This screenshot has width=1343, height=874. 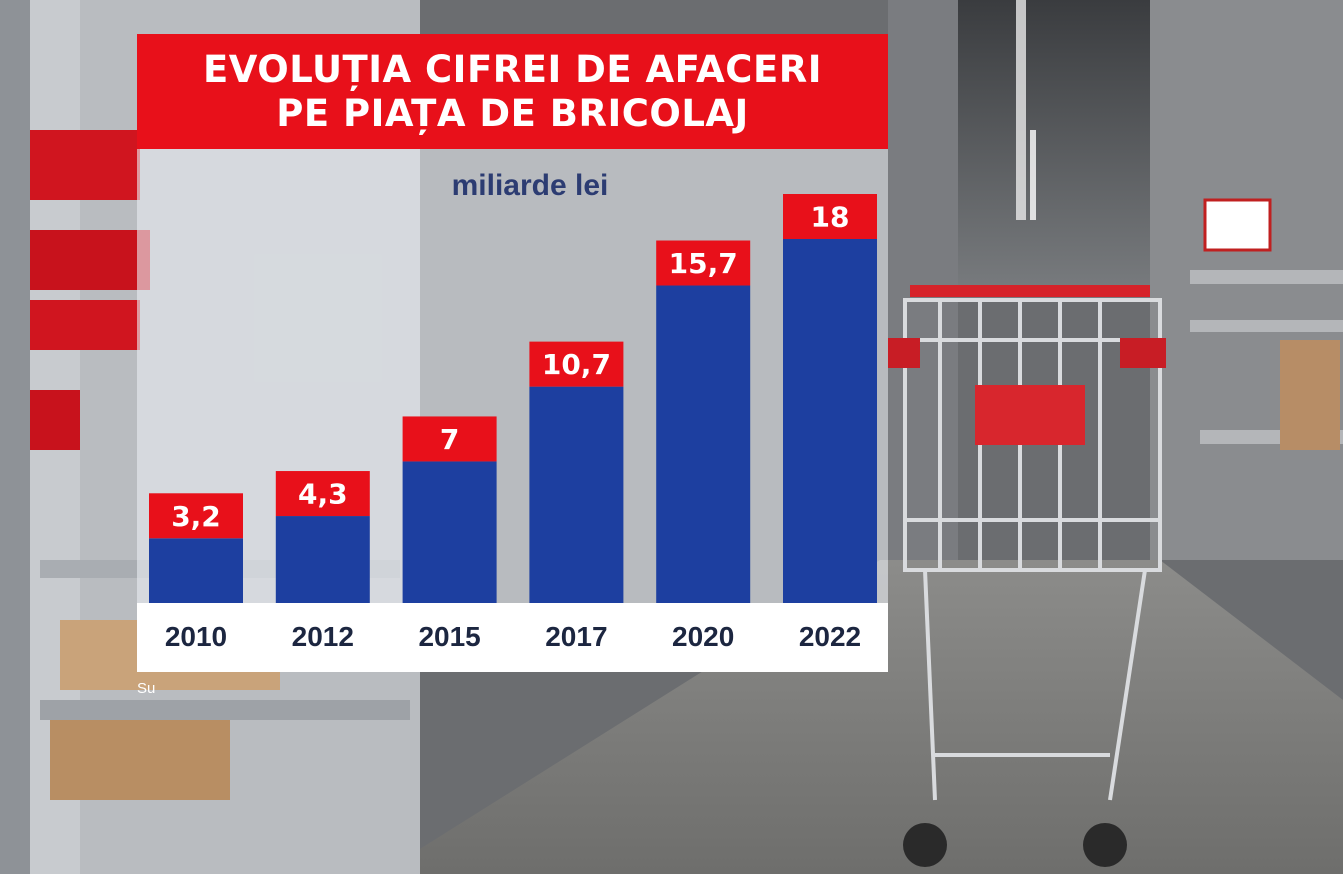 I want to click on value-label-box-2015, so click(x=449, y=439).